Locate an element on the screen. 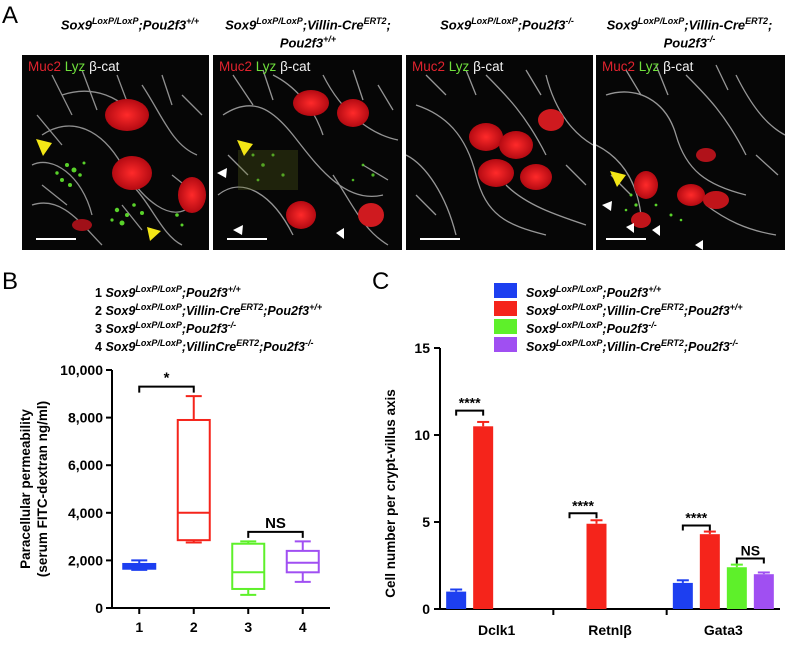 The image size is (785, 647). panel-a-letter: A is located at coordinates (10, 15).